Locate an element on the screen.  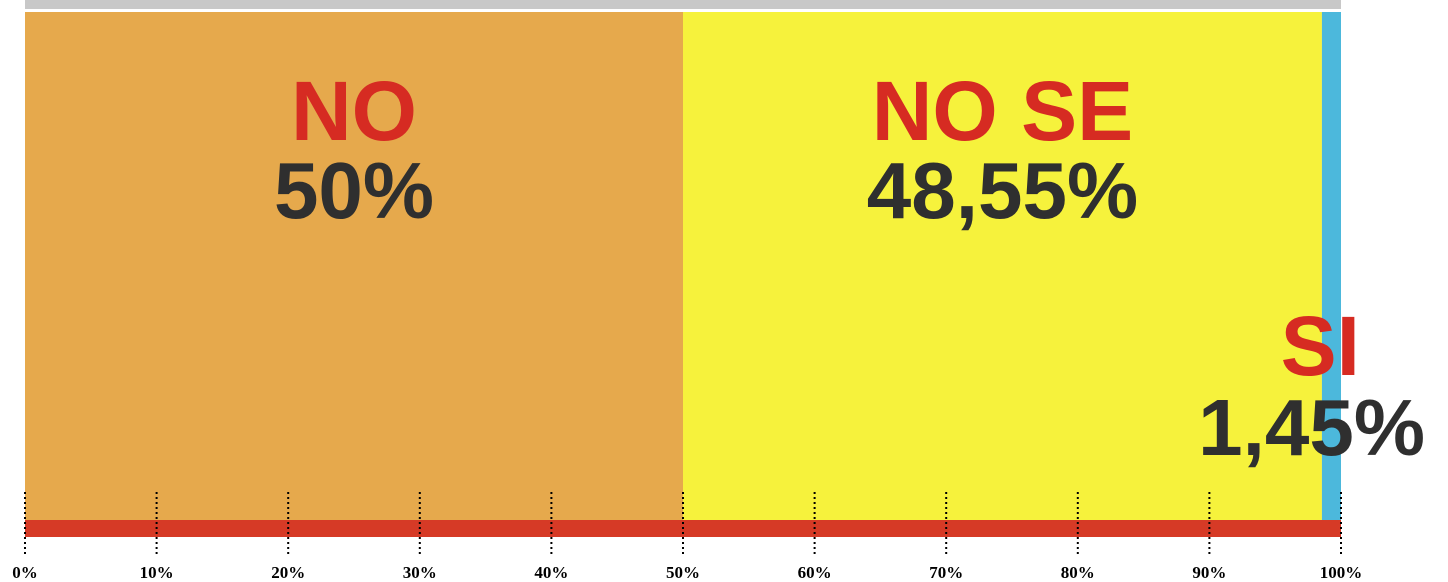
top-band is located at coordinates (683, 4).